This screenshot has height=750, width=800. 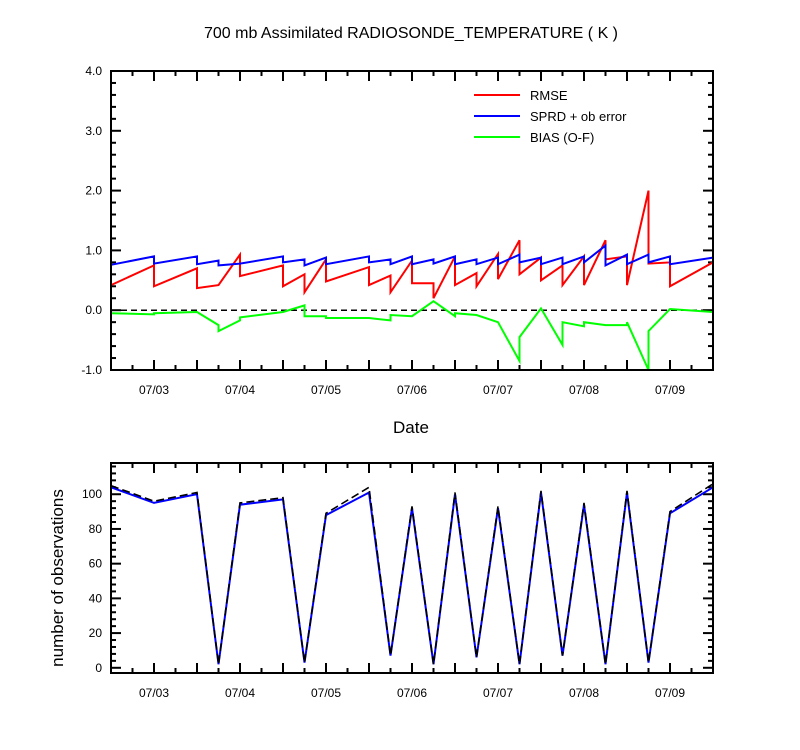 I want to click on y-tick-label: 3.0, so click(x=93, y=131).